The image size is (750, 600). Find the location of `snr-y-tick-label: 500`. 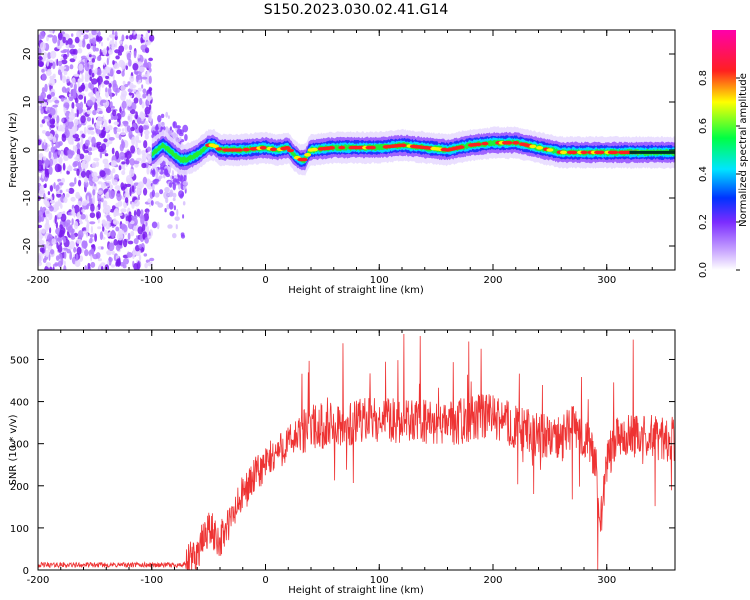

snr-y-tick-label: 500 is located at coordinates (19, 360).